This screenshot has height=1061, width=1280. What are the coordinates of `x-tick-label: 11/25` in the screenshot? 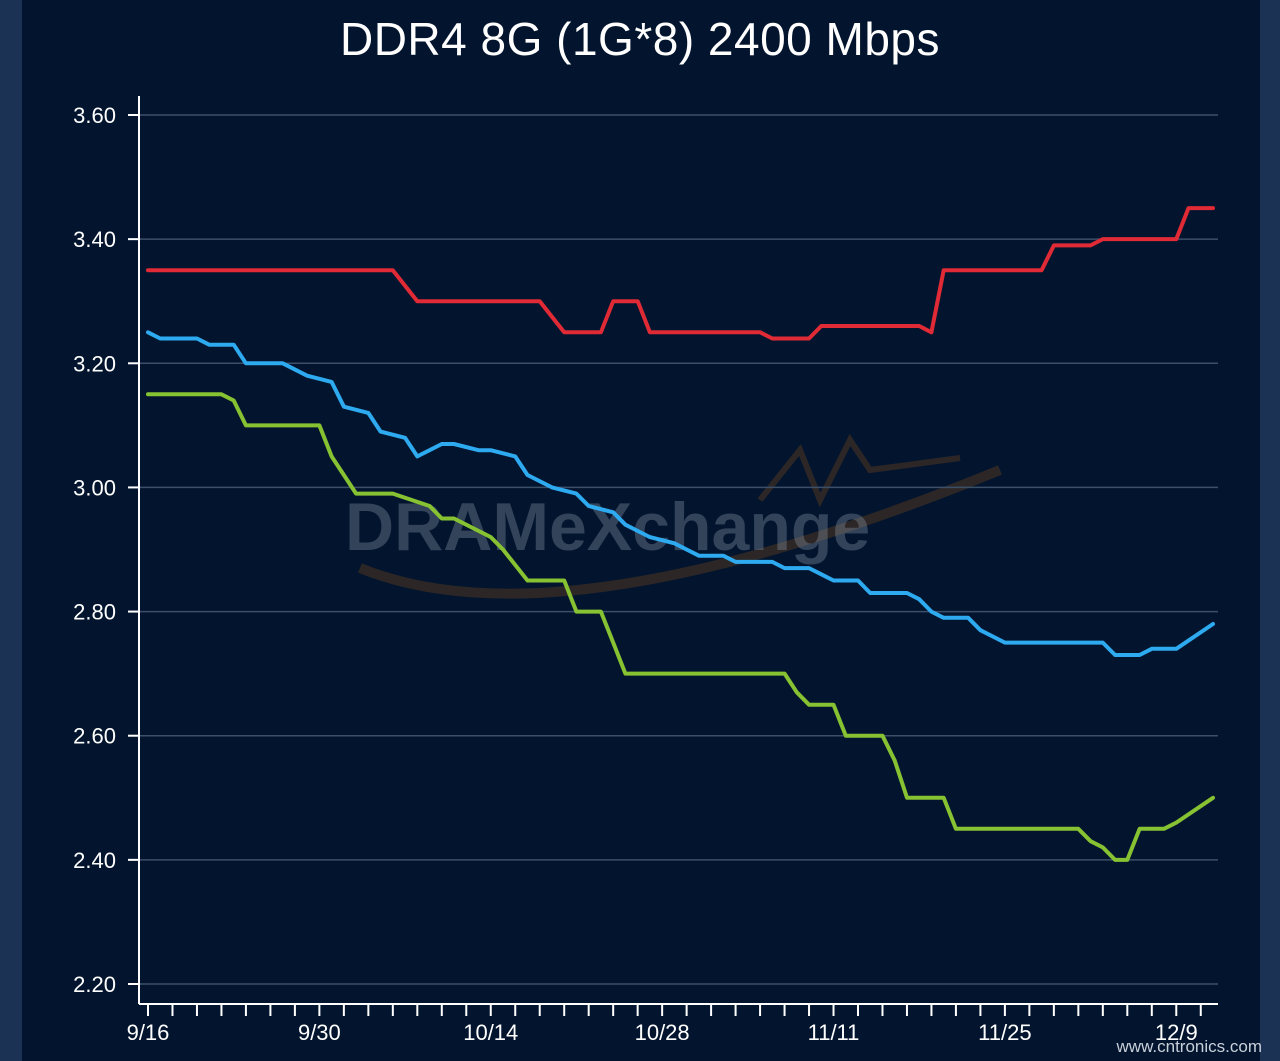 It's located at (1004, 1032).